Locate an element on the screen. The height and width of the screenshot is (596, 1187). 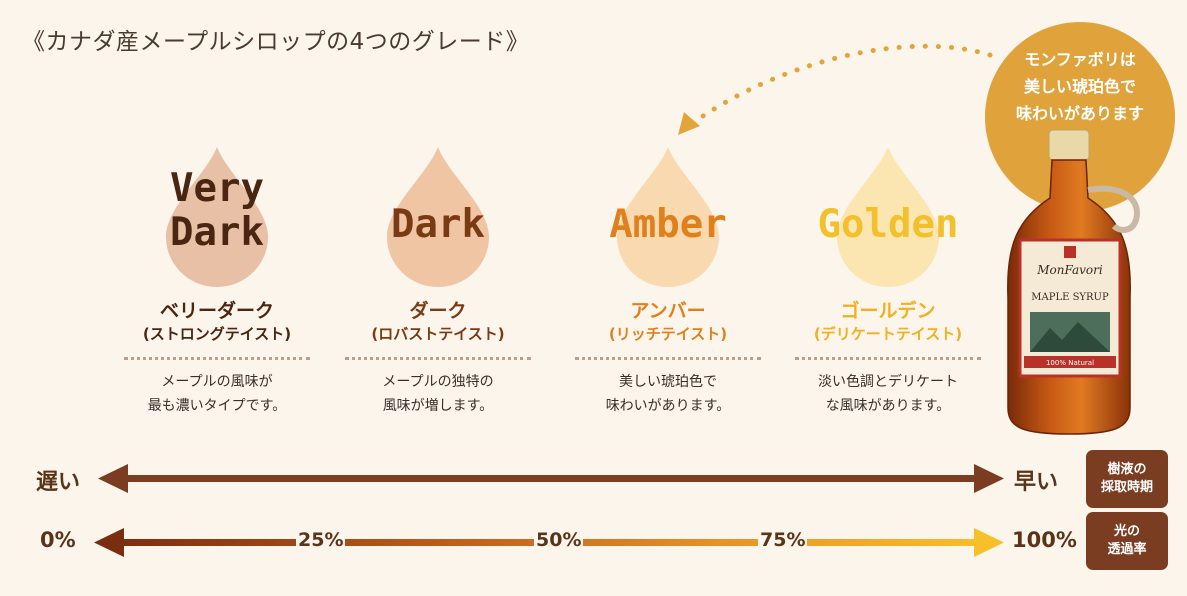
callout-text: モンファボリは 美しい琥珀色で 味わいがあります is located at coordinates (1079, 86).